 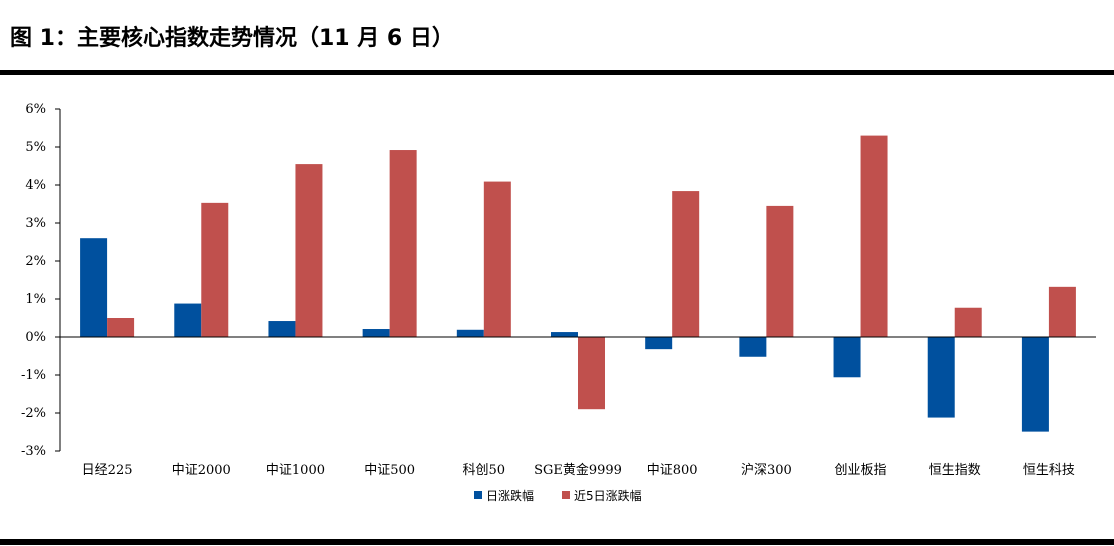 What do you see at coordinates (35, 223) in the screenshot?
I see `y-tick-label: 3%` at bounding box center [35, 223].